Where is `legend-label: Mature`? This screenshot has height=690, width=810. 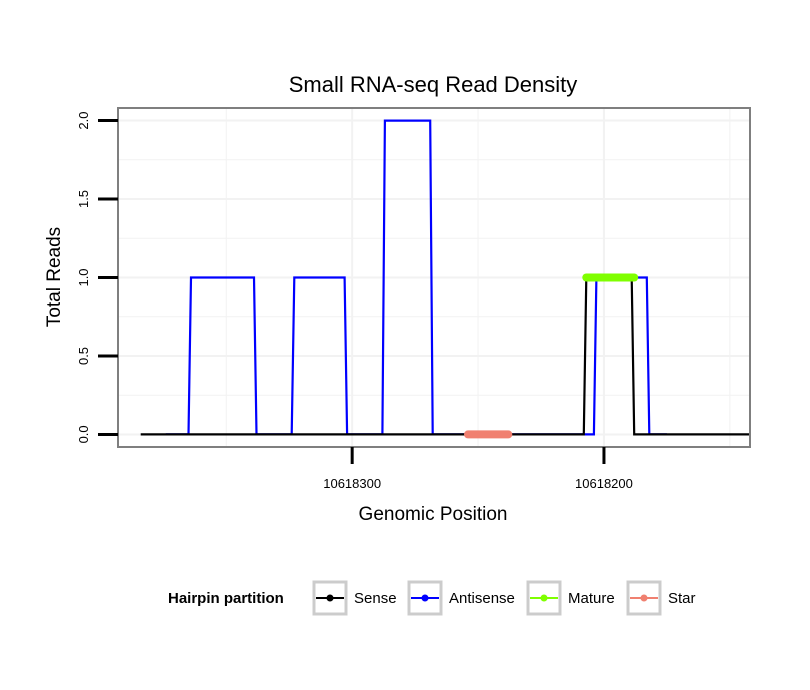 legend-label: Mature is located at coordinates (591, 598).